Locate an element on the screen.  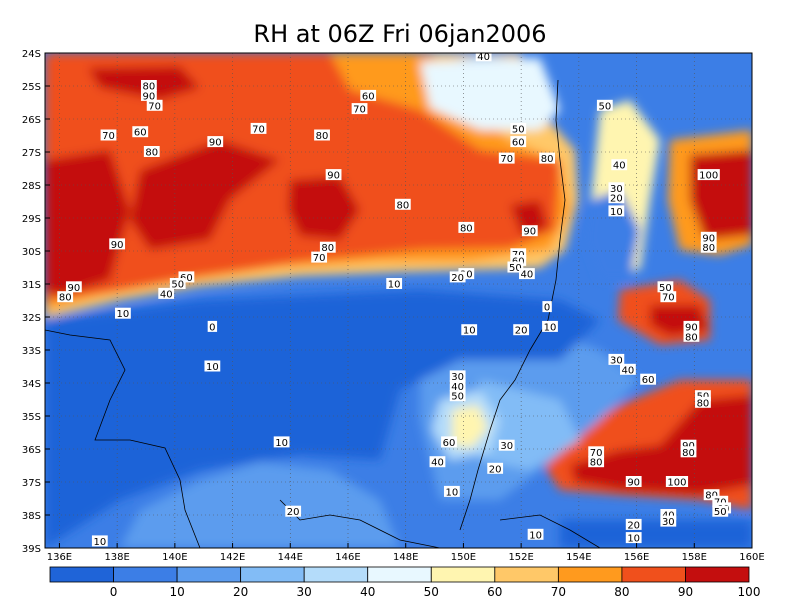
contour-label: 0 is located at coordinates (547, 307).